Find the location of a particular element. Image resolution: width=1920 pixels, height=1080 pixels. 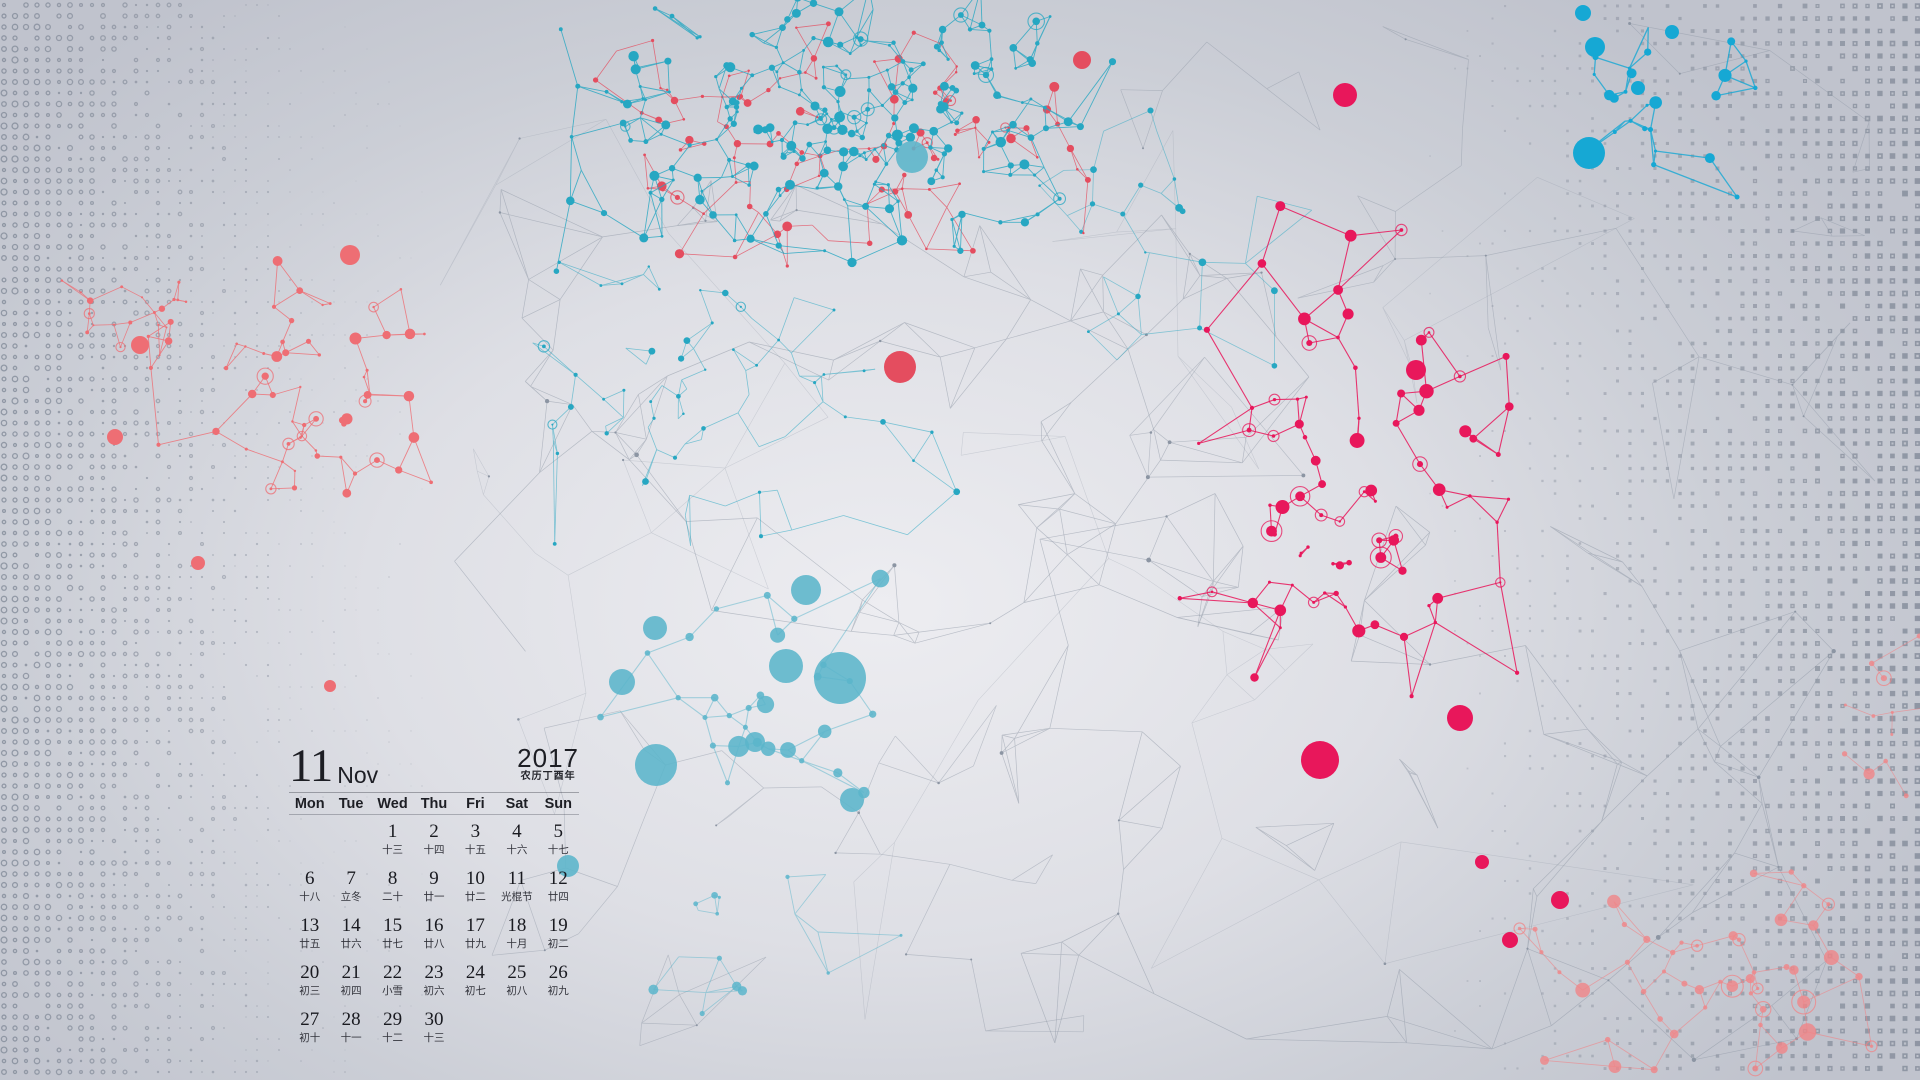

day-number: 4 is located at coordinates (517, 831).